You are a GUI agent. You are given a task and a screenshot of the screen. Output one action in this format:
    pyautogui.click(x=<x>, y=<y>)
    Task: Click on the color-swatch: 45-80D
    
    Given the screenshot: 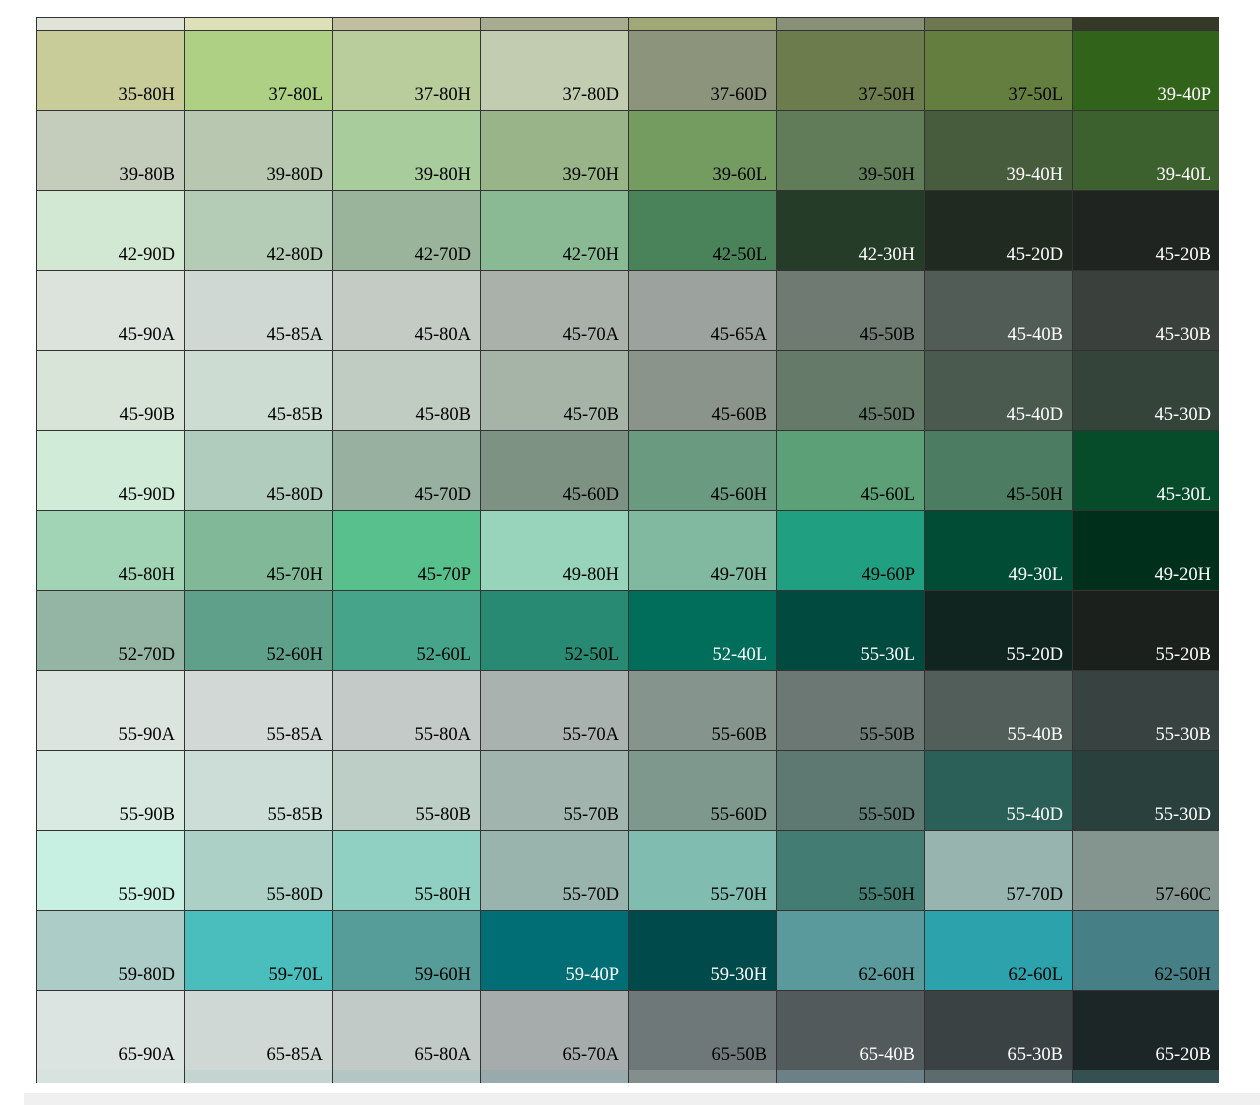 What is the action you would take?
    pyautogui.click(x=258, y=470)
    